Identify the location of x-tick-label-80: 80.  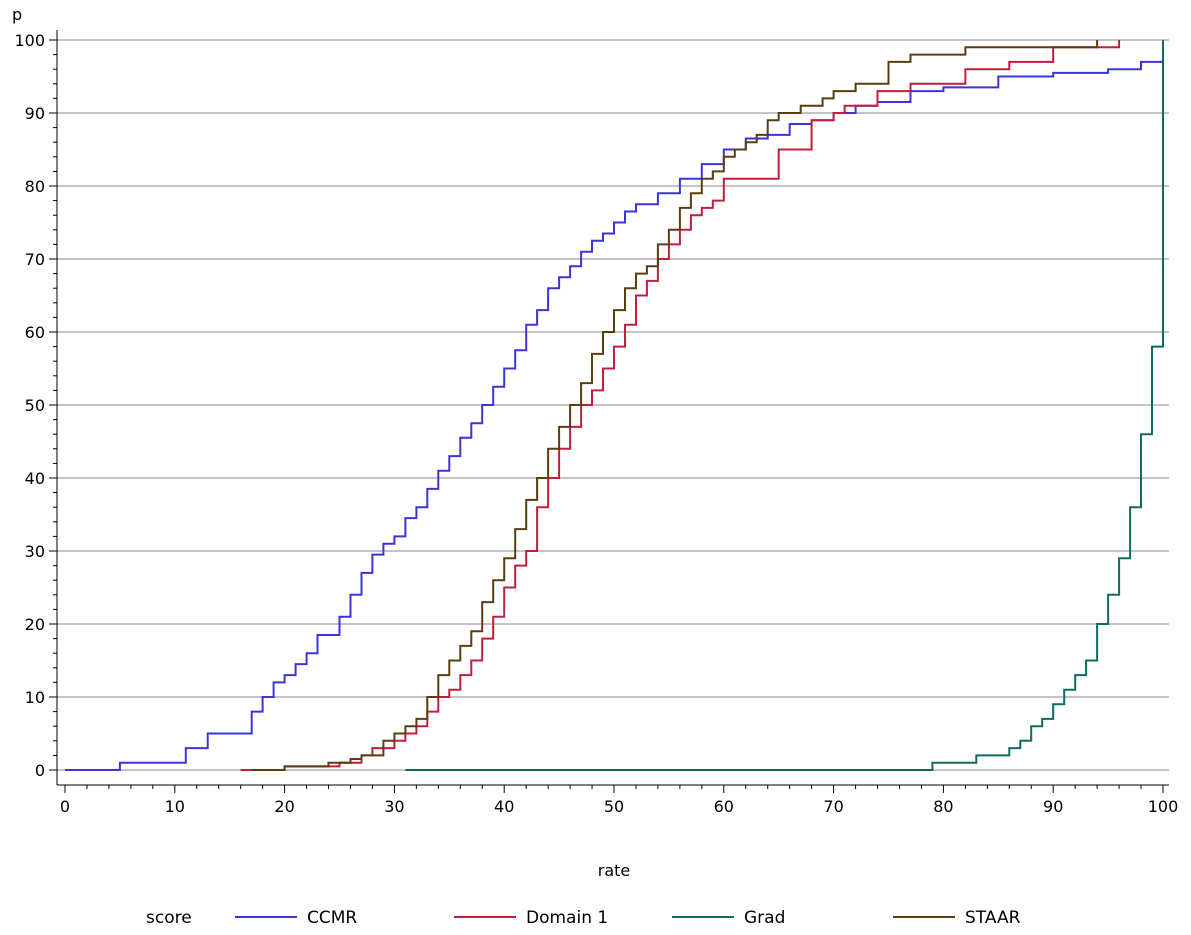
(943, 806).